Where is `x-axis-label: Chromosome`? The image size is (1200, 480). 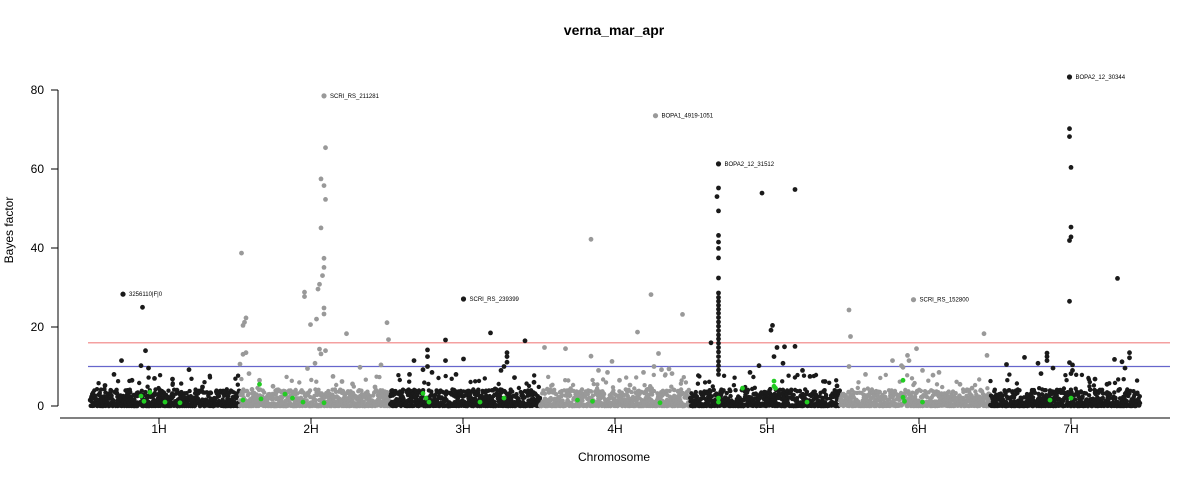 x-axis-label: Chromosome is located at coordinates (614, 457).